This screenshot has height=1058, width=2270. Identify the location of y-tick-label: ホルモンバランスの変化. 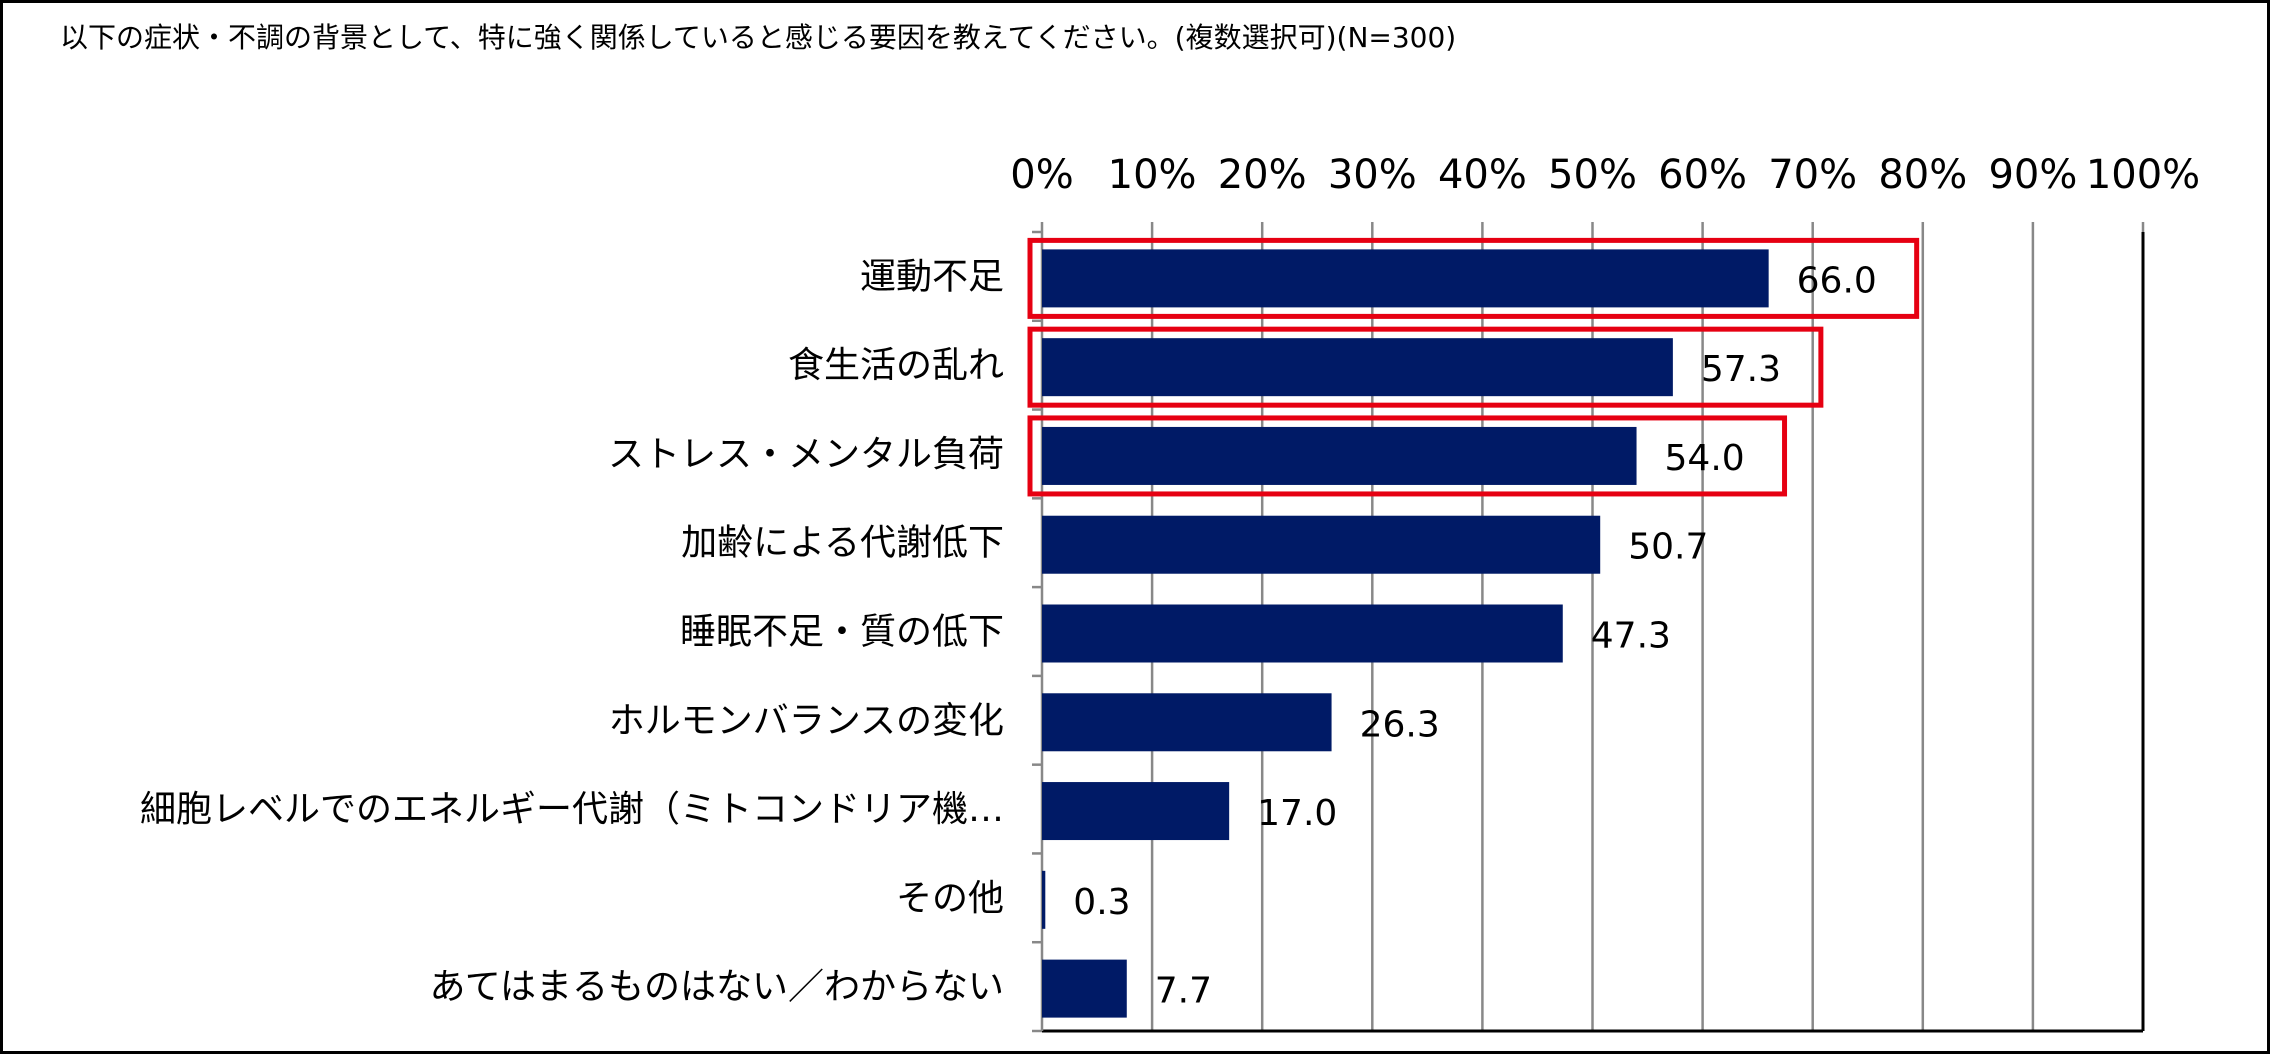
(806, 720).